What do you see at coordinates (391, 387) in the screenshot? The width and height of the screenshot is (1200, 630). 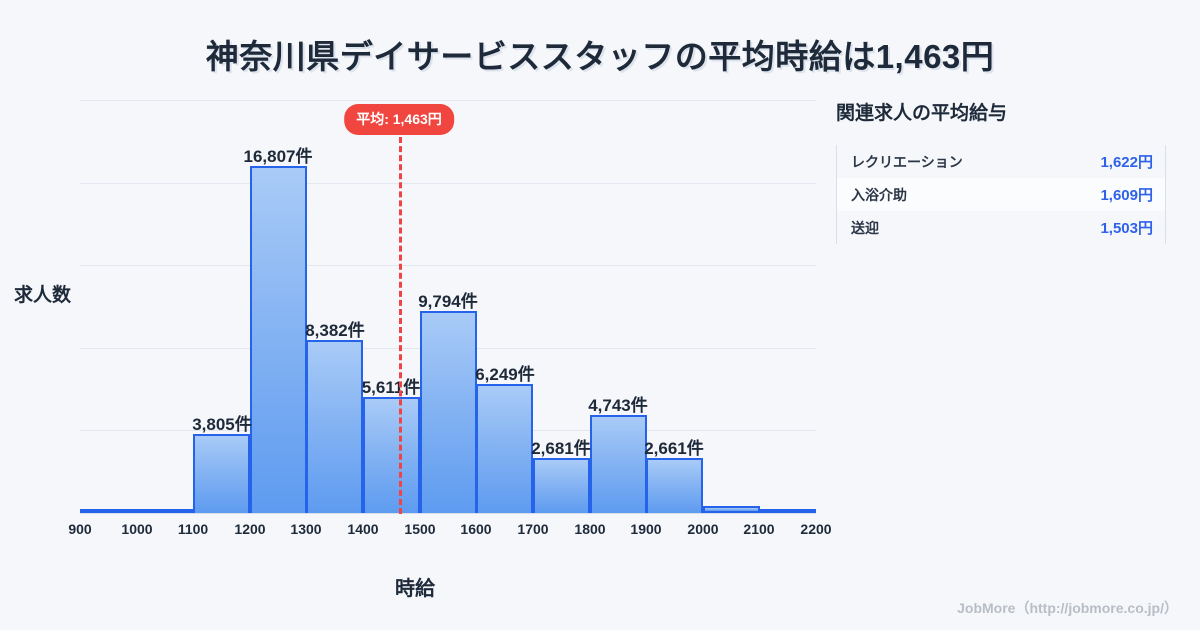 I see `bar-value-label: 5,611件` at bounding box center [391, 387].